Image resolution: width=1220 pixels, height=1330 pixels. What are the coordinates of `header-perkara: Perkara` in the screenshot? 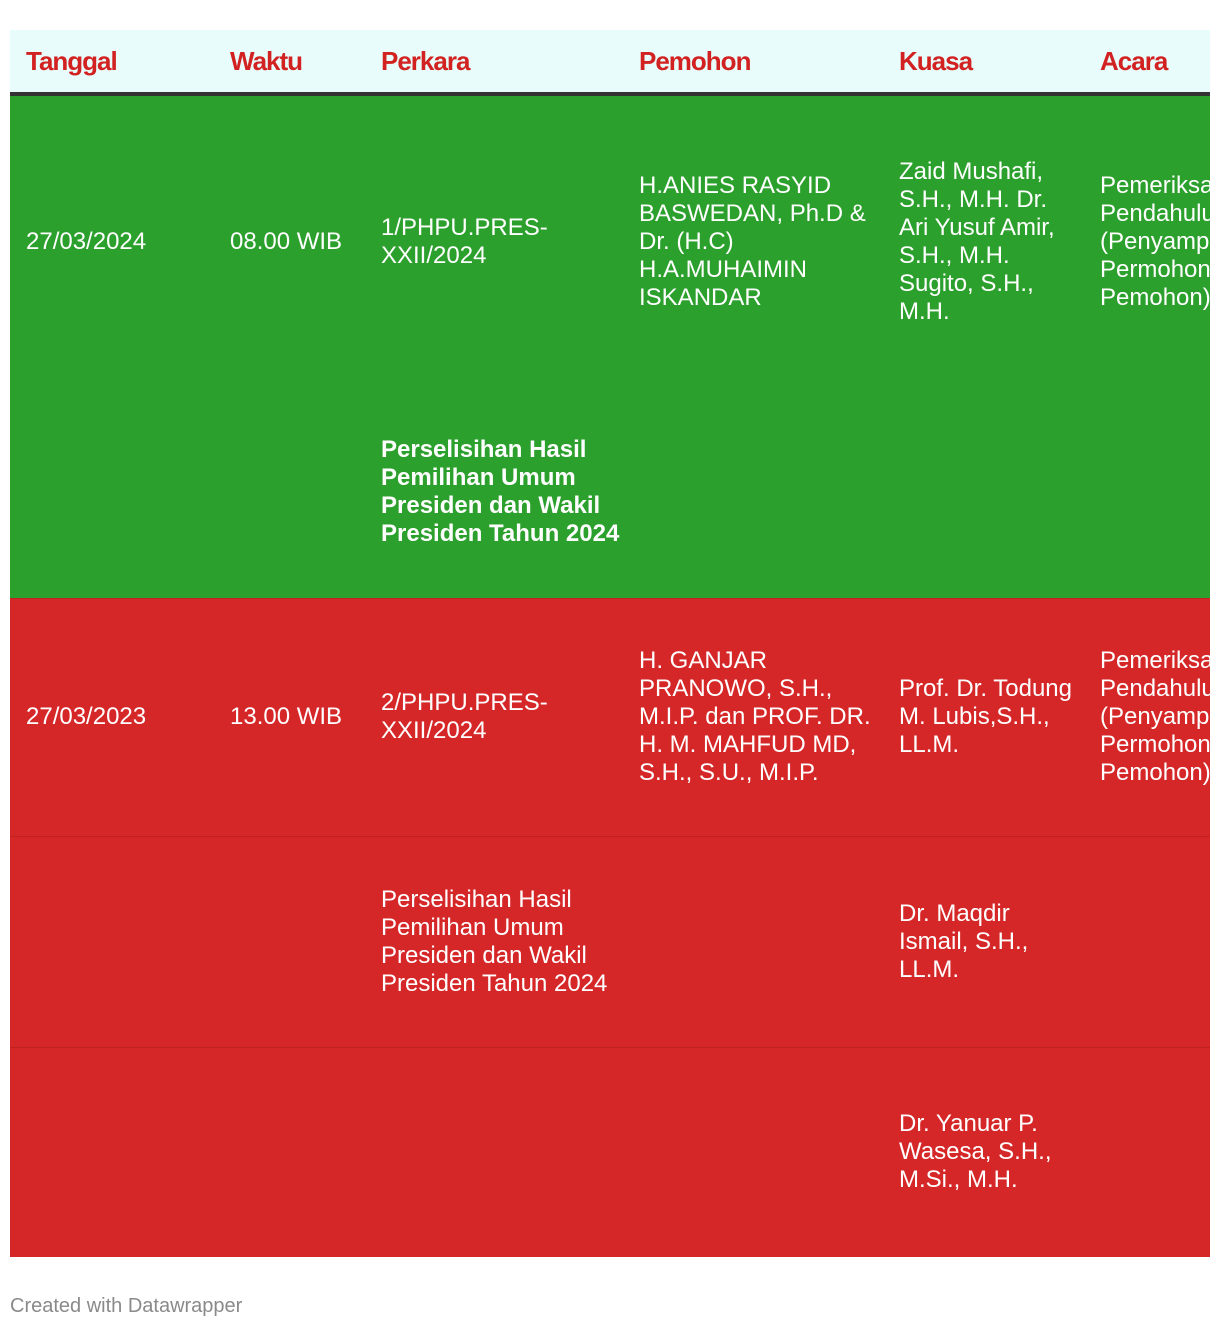 It's located at (494, 63).